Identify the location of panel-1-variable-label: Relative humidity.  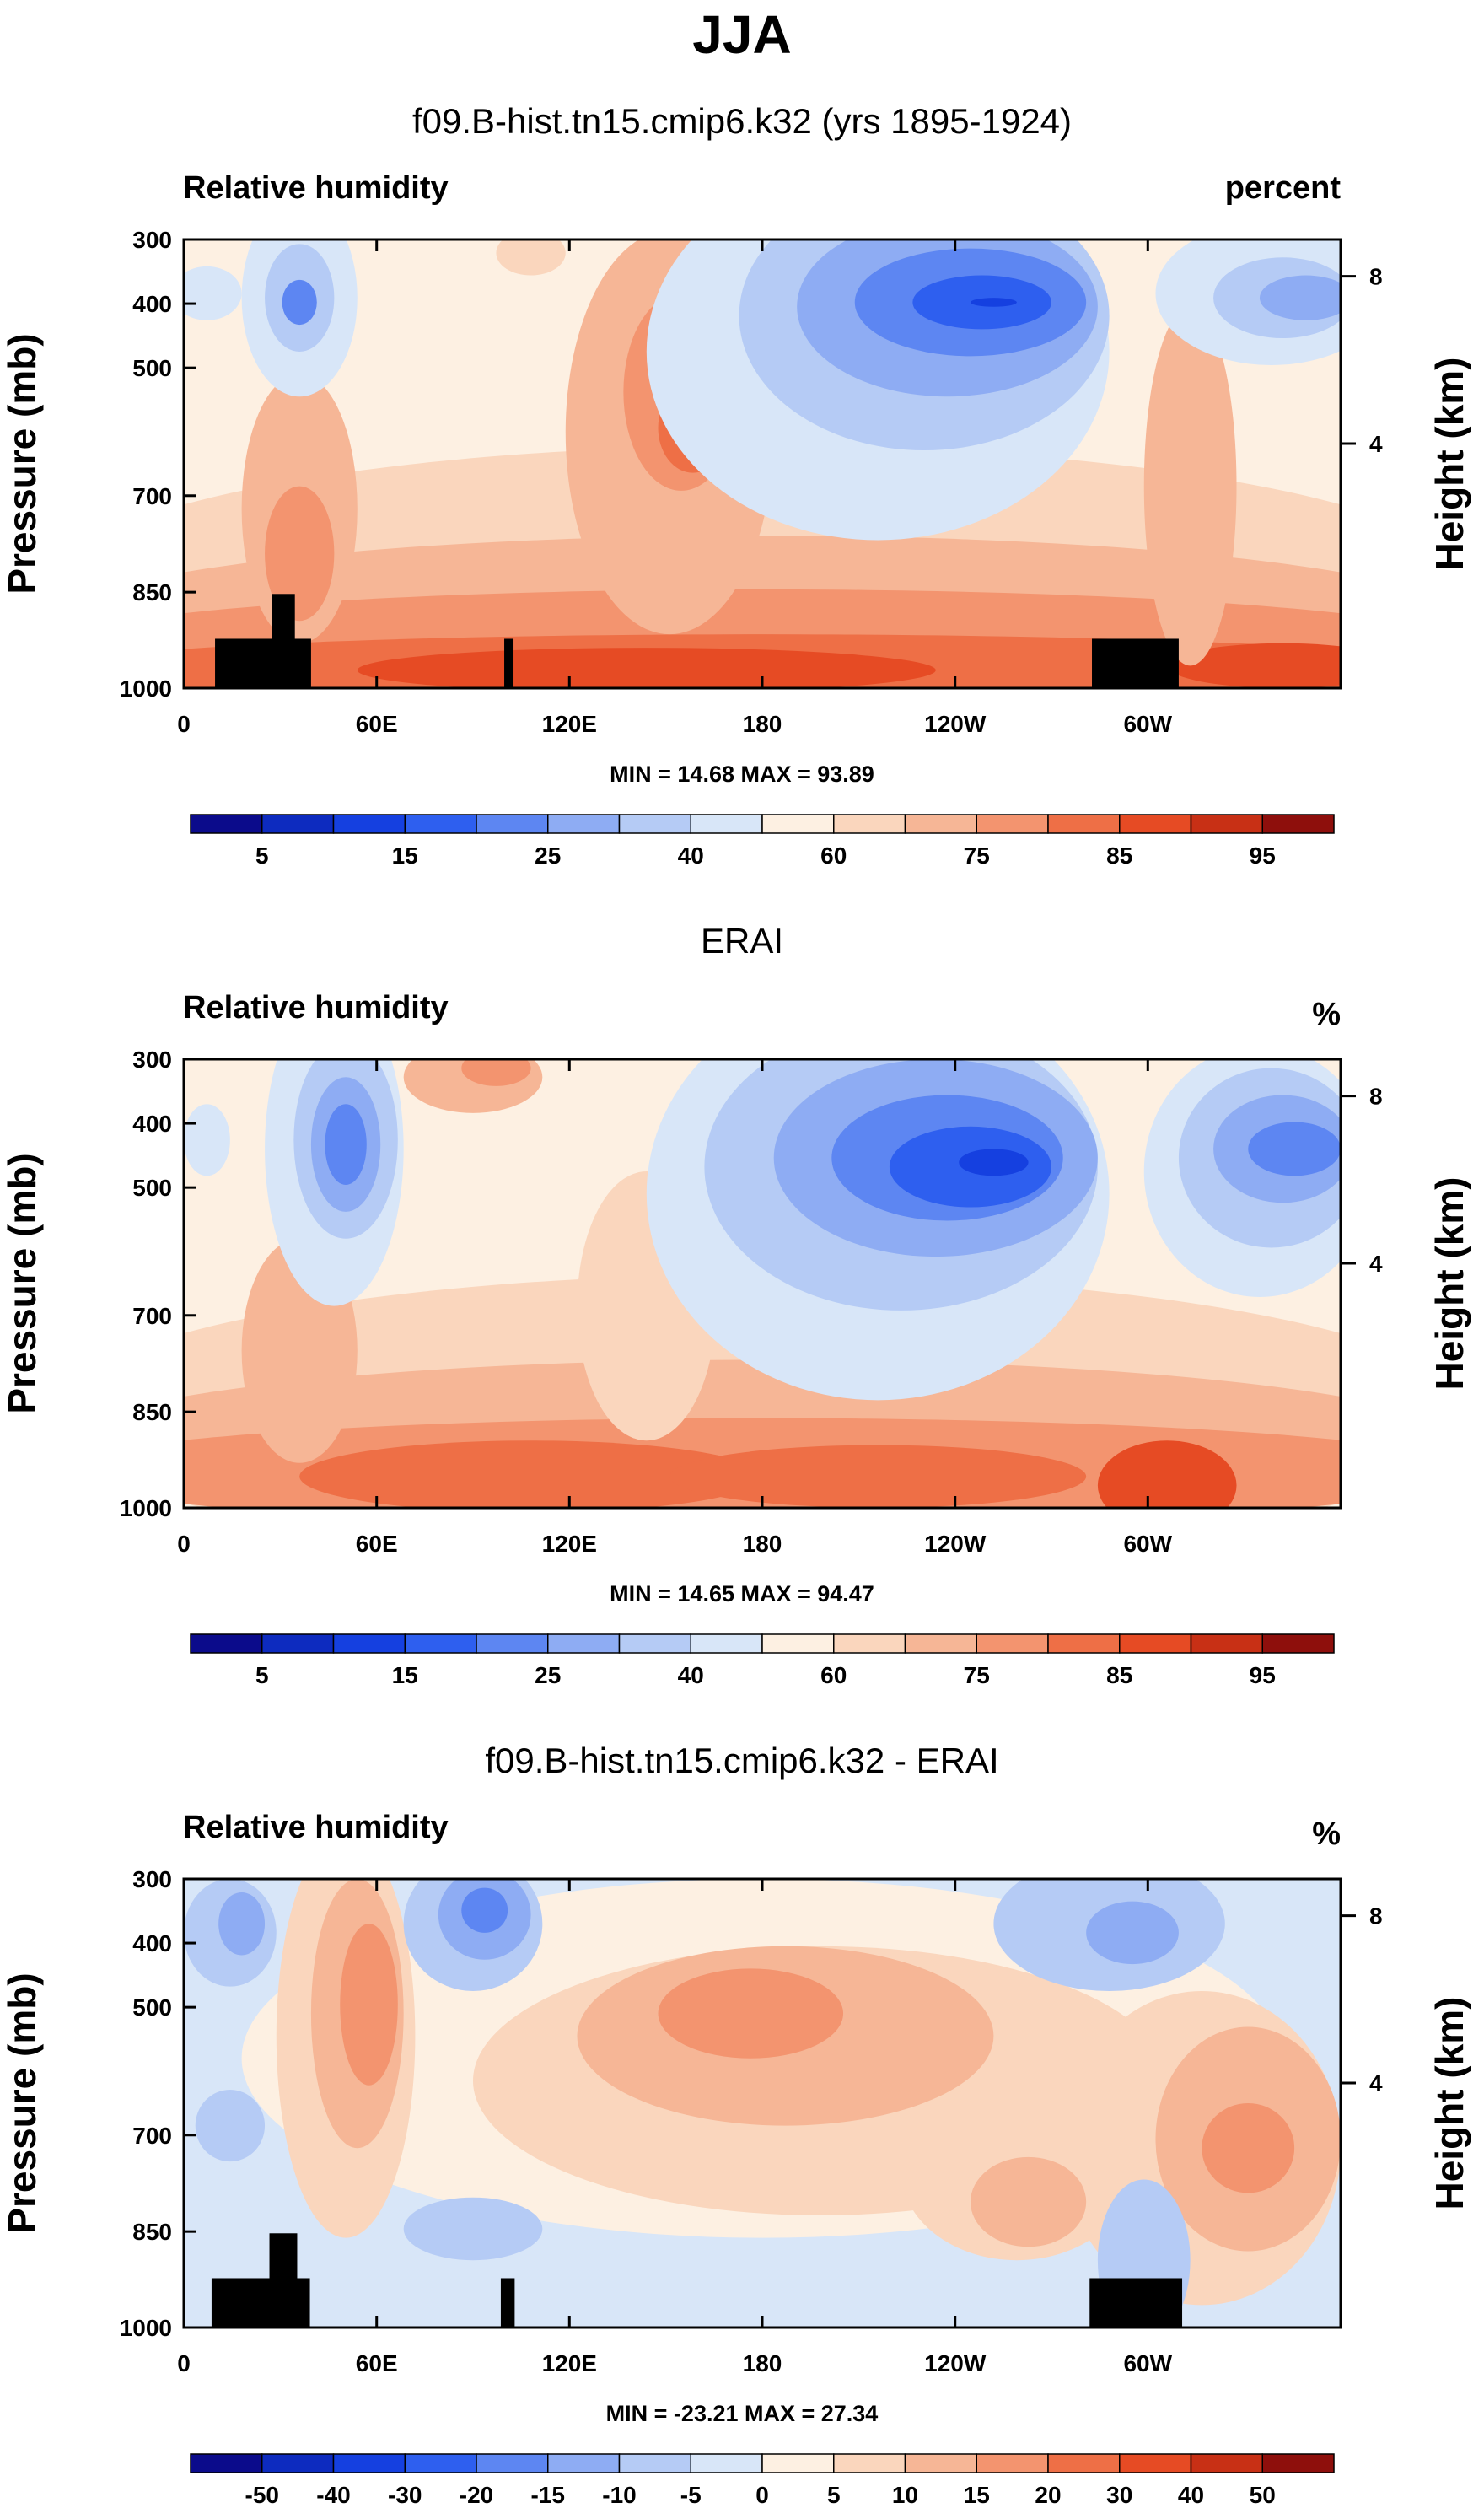
(316, 188).